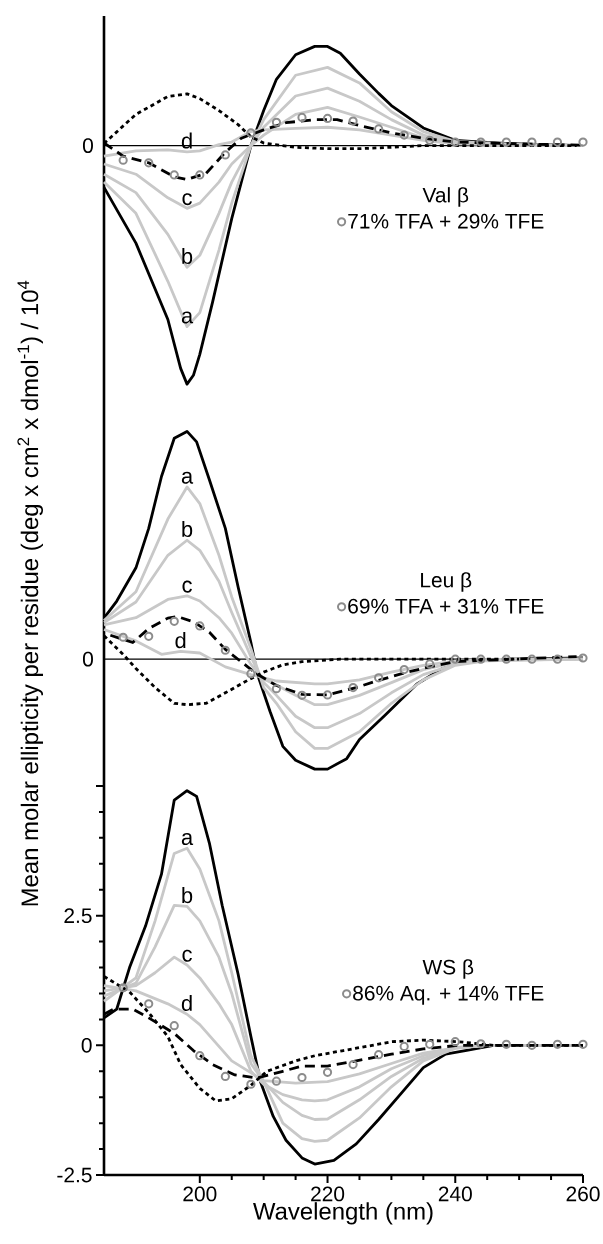 The width and height of the screenshot is (603, 1244). Describe the element at coordinates (78, 916) in the screenshot. I see `y-tick-label: 2.5` at that location.